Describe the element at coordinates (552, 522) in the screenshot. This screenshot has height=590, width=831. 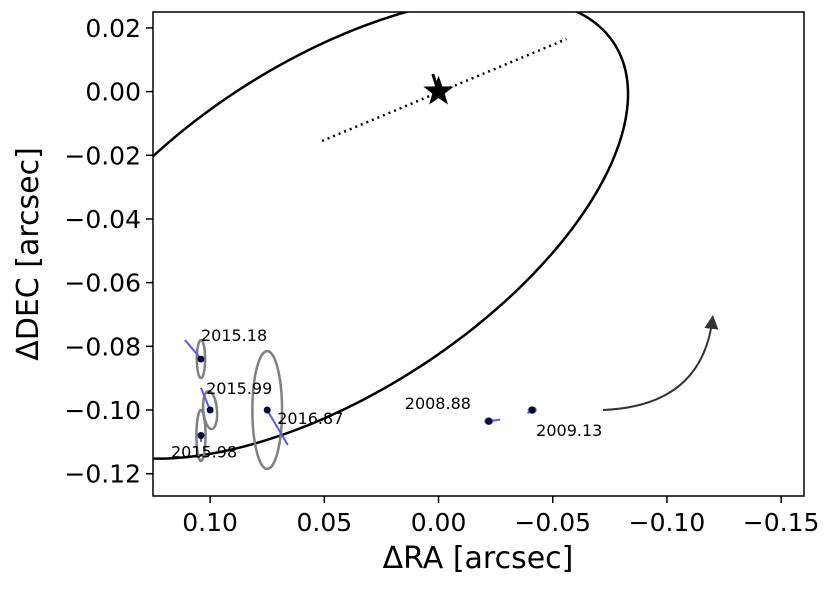
I see `x-tick-label: −0.05` at that location.